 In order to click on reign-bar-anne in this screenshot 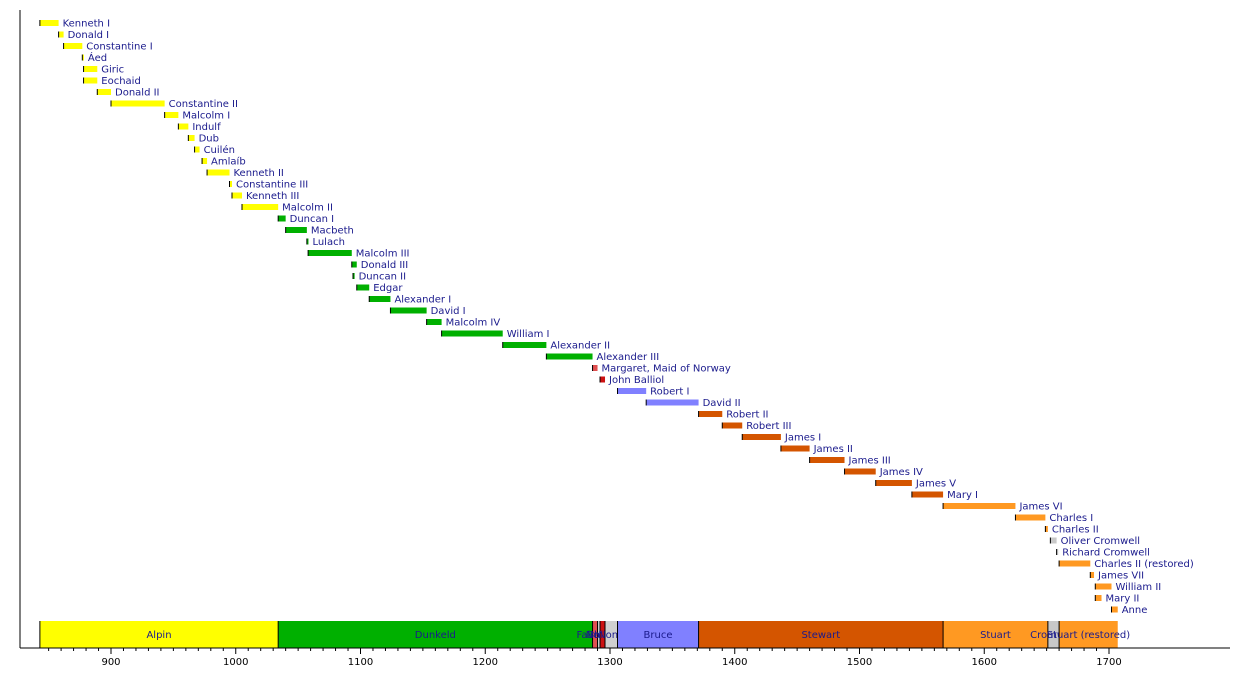, I will do `click(1114, 609)`.